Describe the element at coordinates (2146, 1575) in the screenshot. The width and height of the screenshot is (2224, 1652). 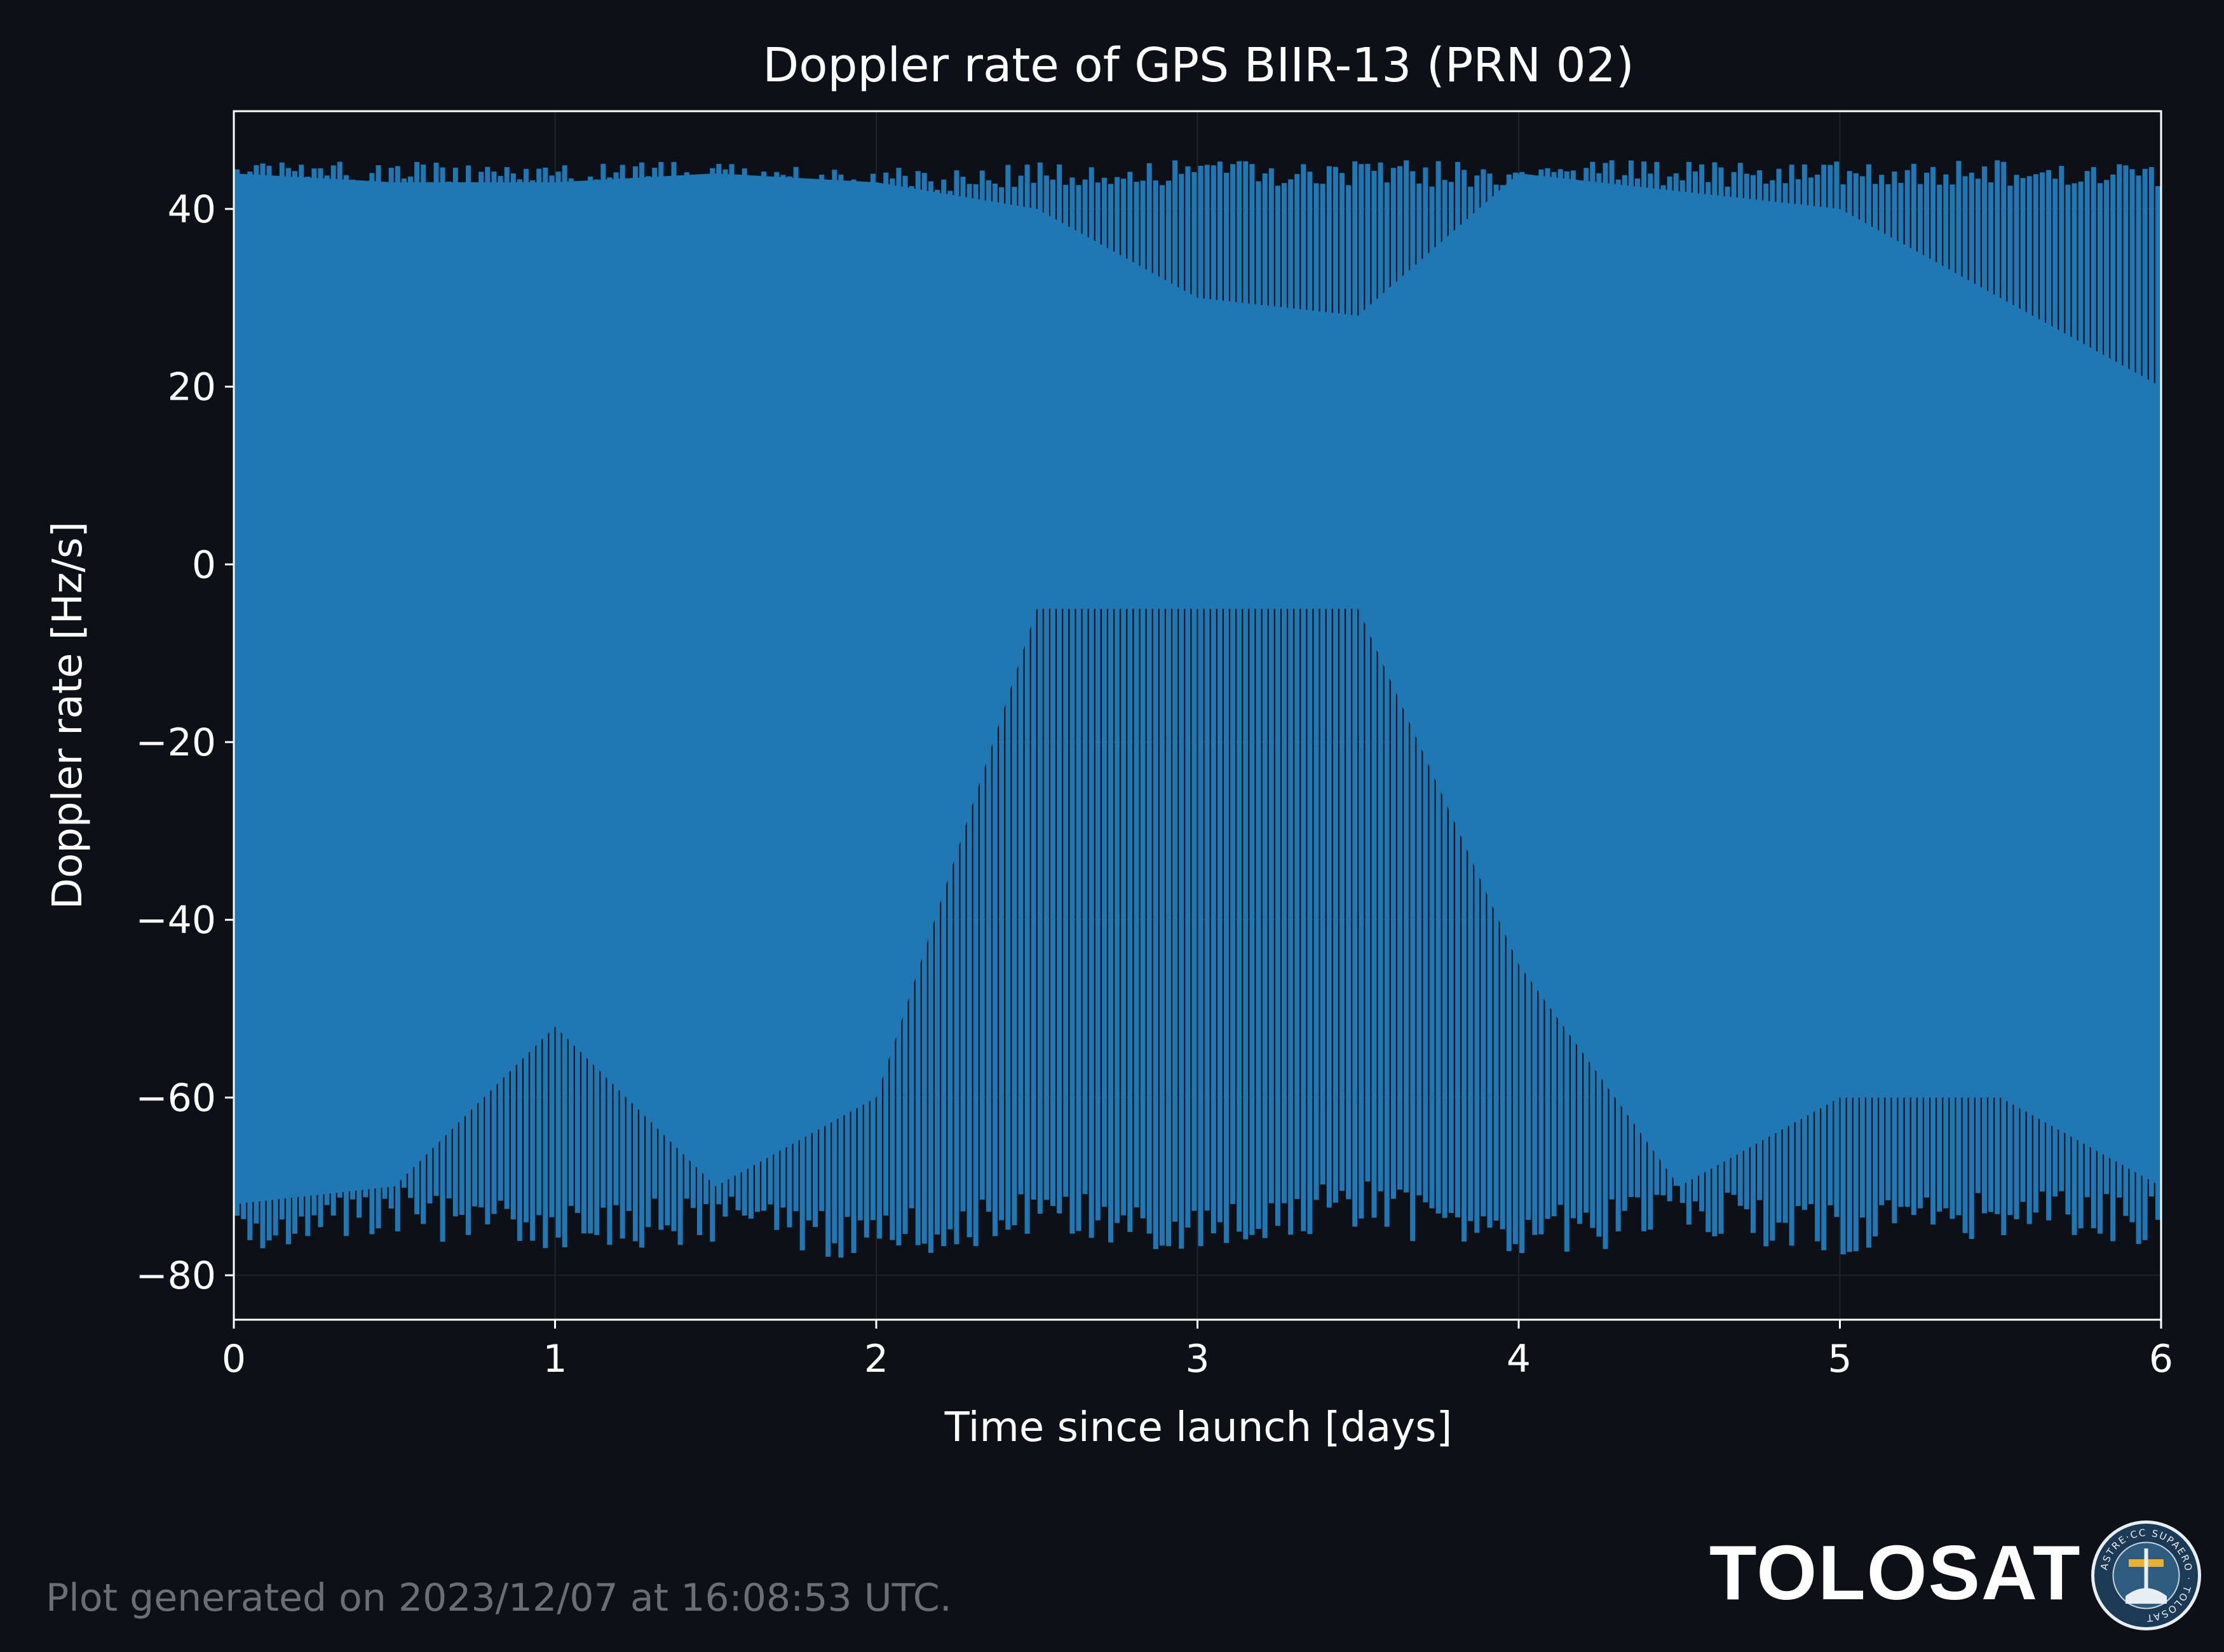
I see `tolosat-seal-icon: ASTRE·CC SUPAERO · TOLOSAT` at that location.